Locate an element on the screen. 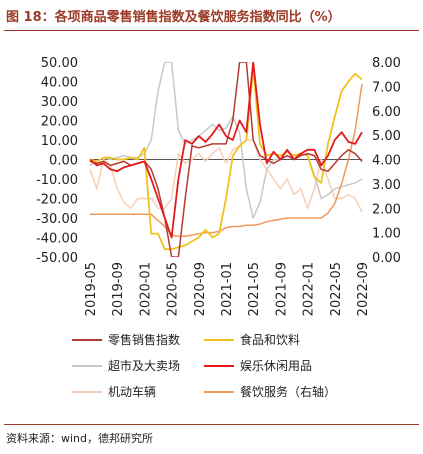  y-right-tick-label: 2.00 is located at coordinates (386, 209).